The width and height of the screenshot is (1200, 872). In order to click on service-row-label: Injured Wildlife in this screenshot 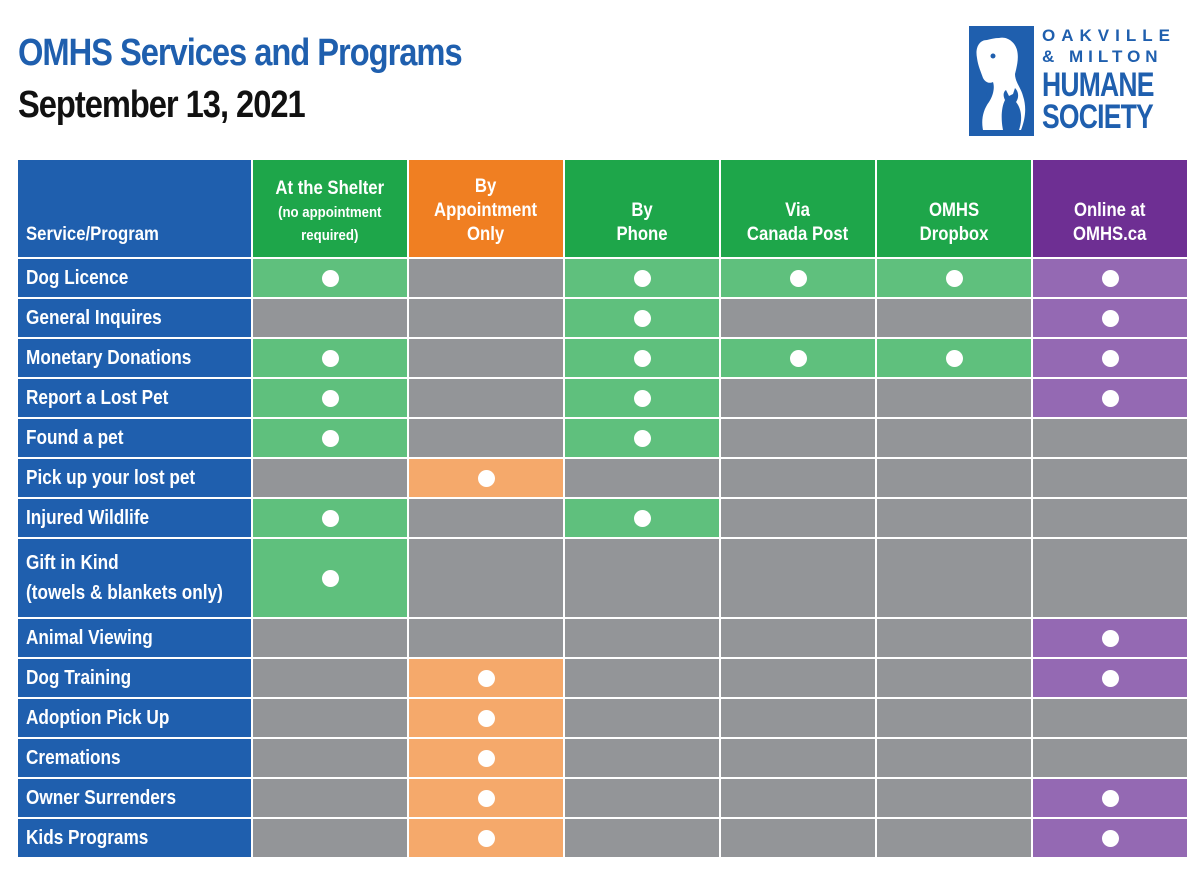, I will do `click(134, 518)`.